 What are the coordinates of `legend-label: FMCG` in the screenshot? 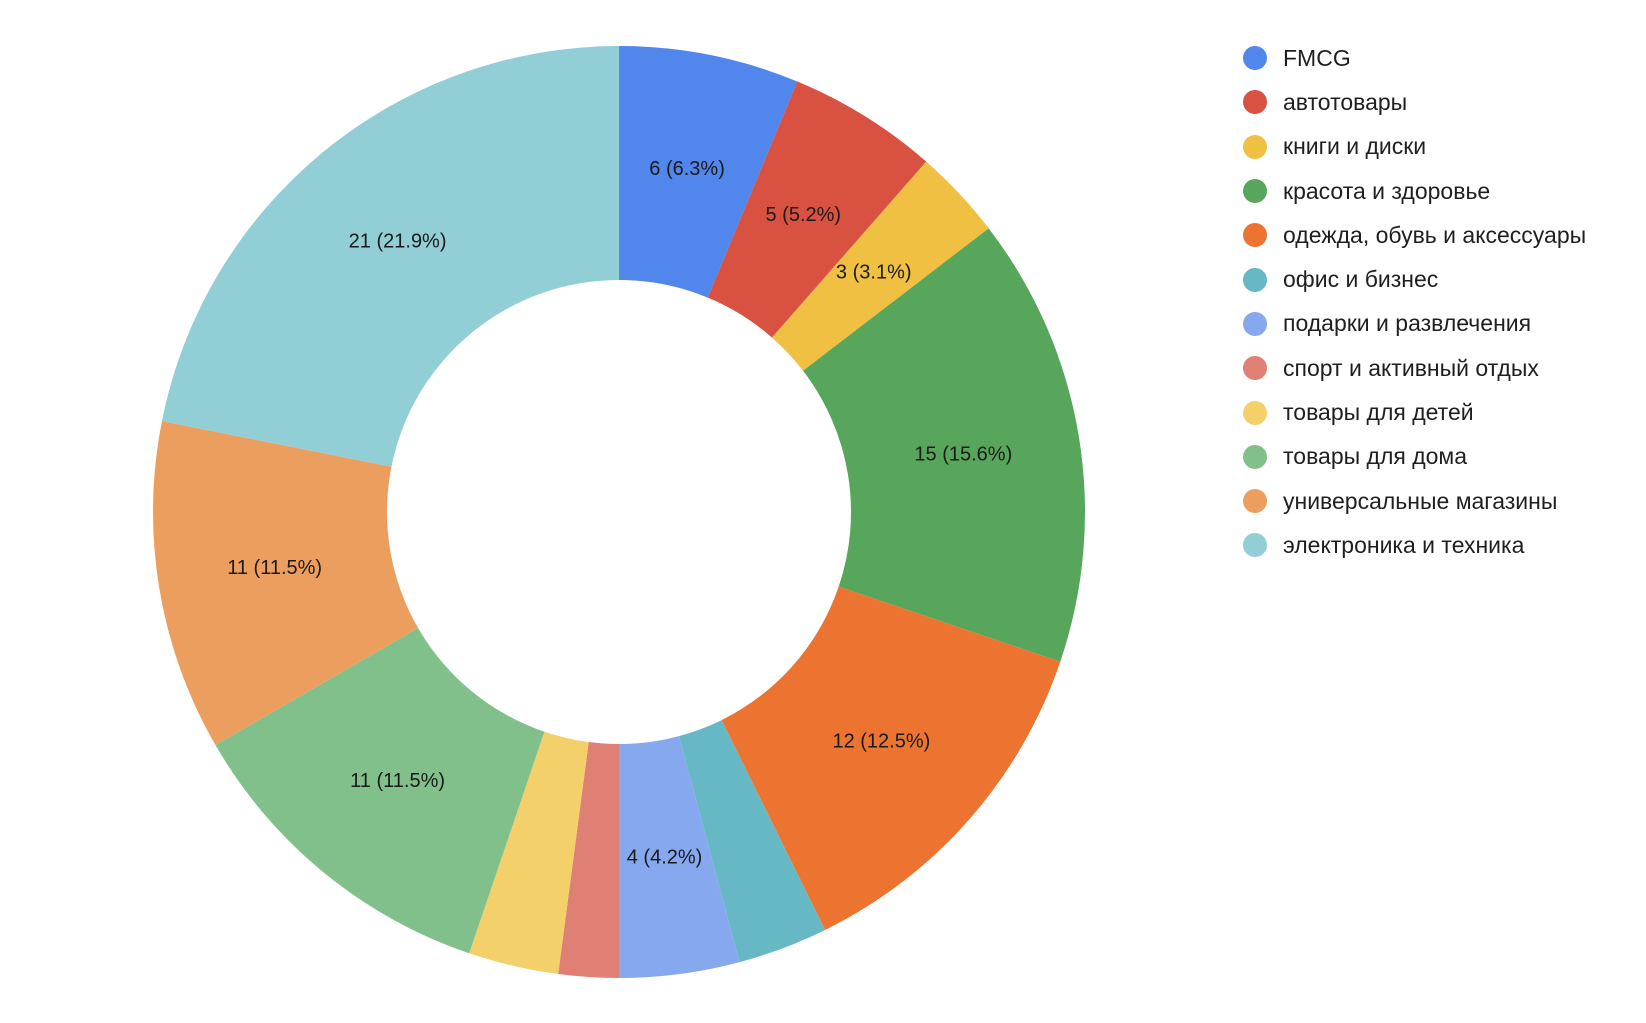 It's located at (1317, 57).